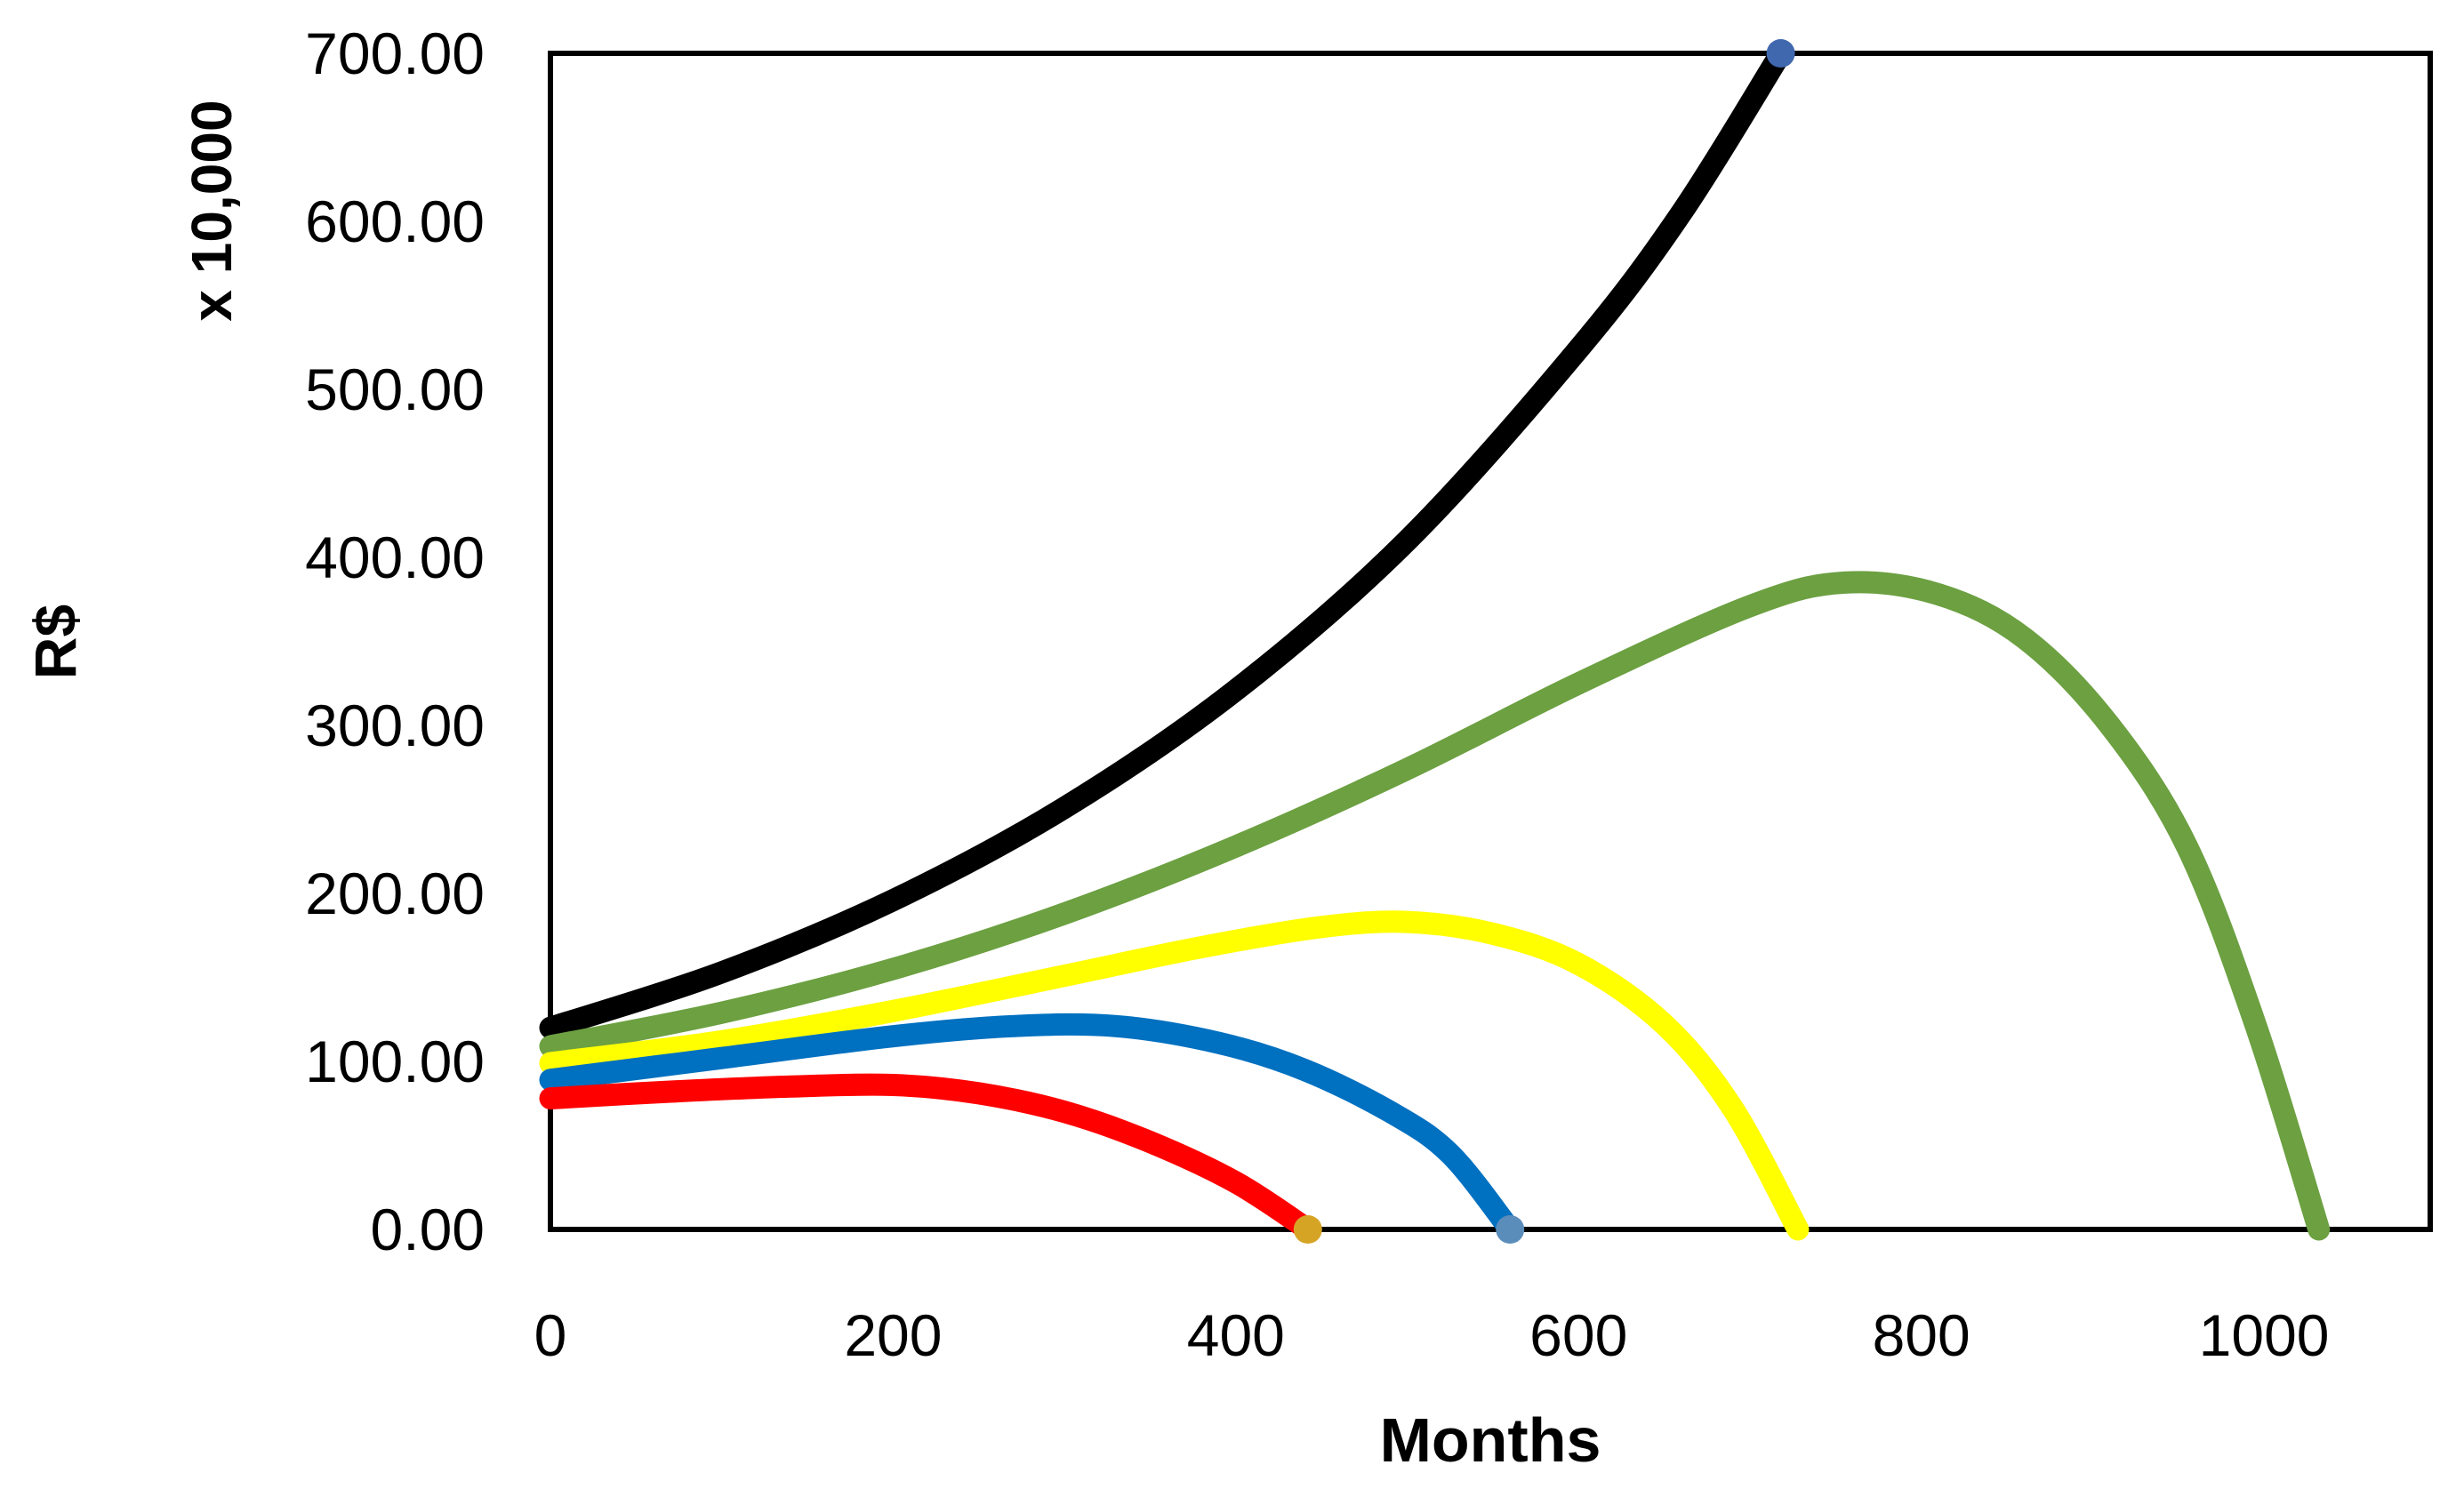  I want to click on x-tick-label: 1000, so click(2264, 1335).